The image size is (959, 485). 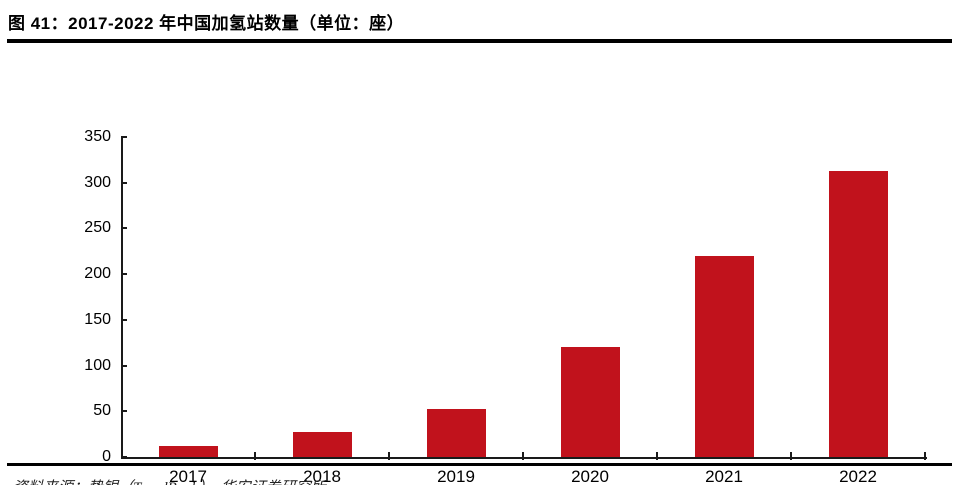 What do you see at coordinates (102, 411) in the screenshot?
I see `y-axis-tick-label: 50` at bounding box center [102, 411].